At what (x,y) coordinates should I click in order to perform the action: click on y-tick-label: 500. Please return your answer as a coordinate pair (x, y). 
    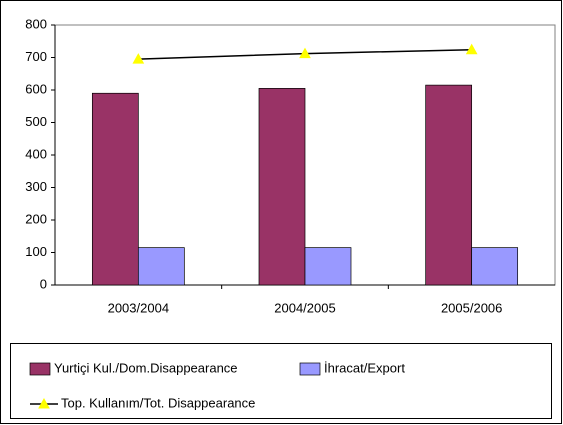
    Looking at the image, I should click on (36, 121).